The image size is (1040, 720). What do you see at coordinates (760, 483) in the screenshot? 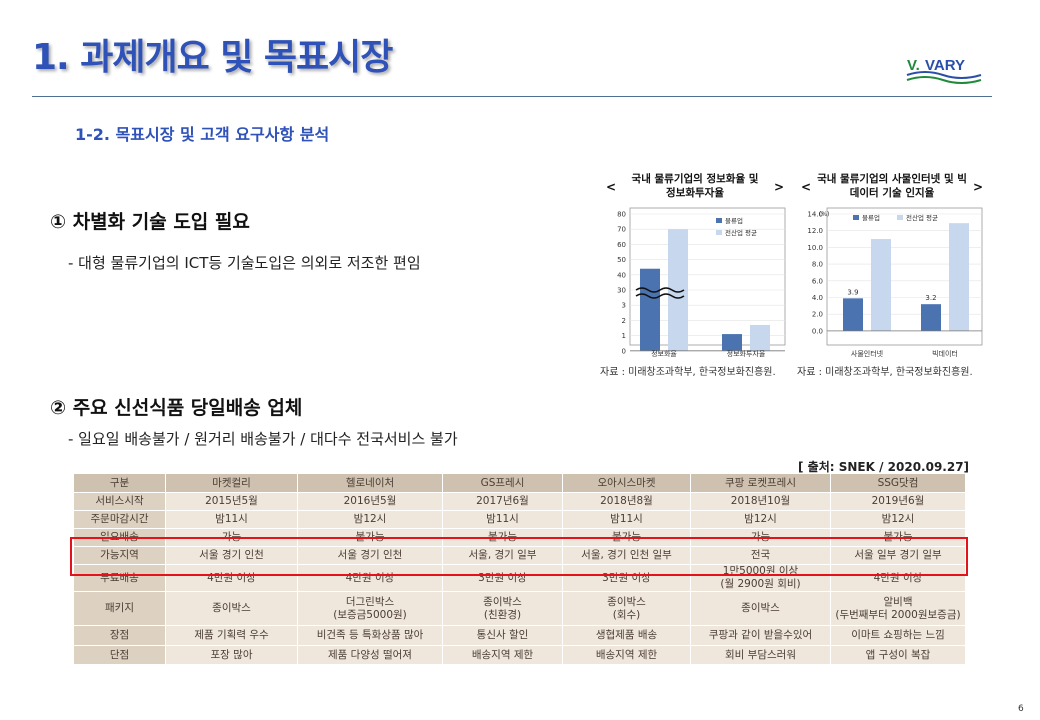
I see `table-header-cell: 쿠팡 로켓프레시` at bounding box center [760, 483].